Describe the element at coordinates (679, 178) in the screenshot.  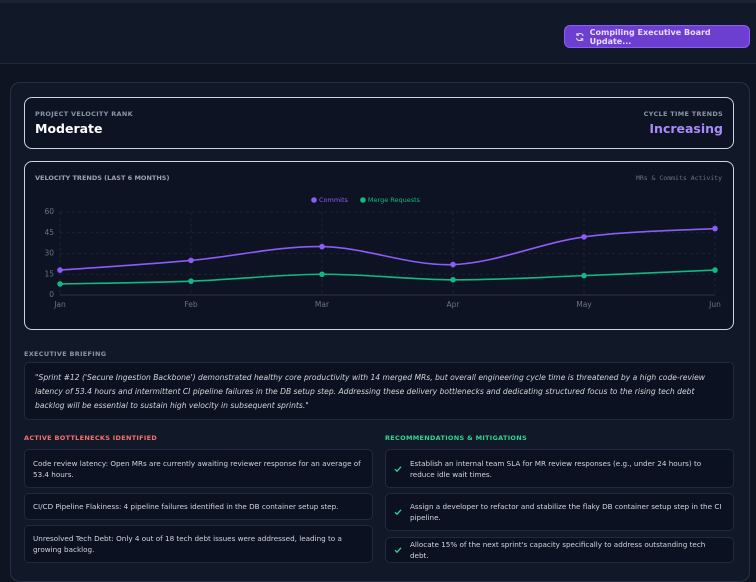
I see `chart-subtitle: MRs & Commits Activity` at that location.